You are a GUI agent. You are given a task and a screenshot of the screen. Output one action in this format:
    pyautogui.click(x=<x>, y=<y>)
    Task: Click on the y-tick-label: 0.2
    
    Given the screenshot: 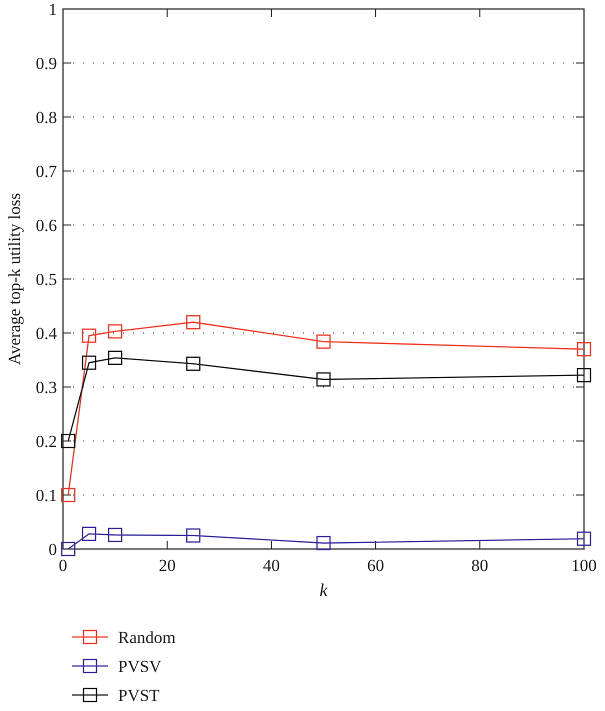 What is the action you would take?
    pyautogui.click(x=46, y=441)
    